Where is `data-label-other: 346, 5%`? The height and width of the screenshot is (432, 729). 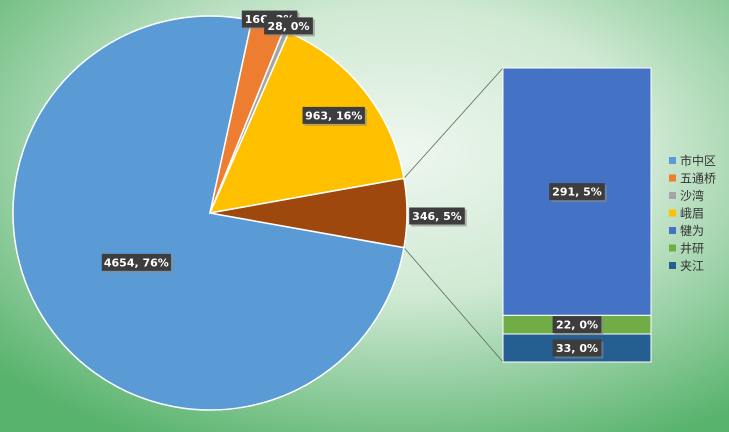 data-label-other: 346, 5% is located at coordinates (438, 217).